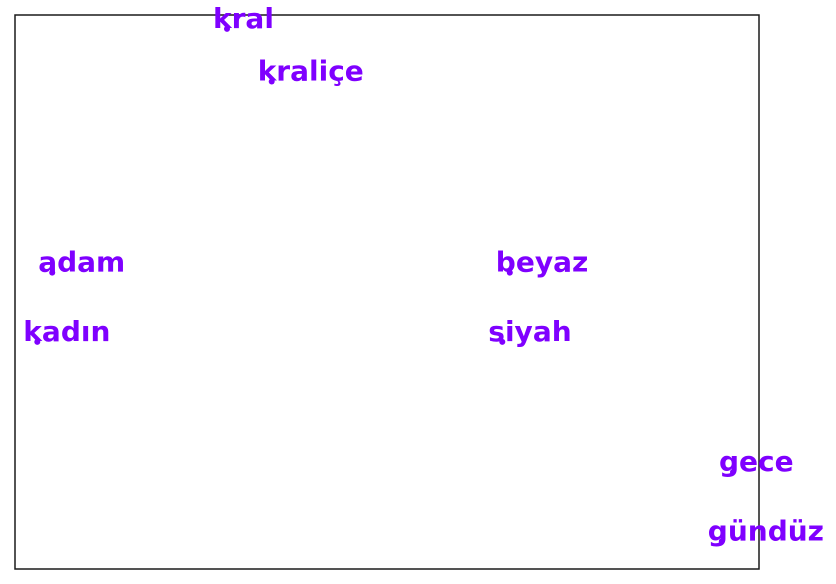 The image size is (836, 584). I want to click on point-label: kadın, so click(66, 331).